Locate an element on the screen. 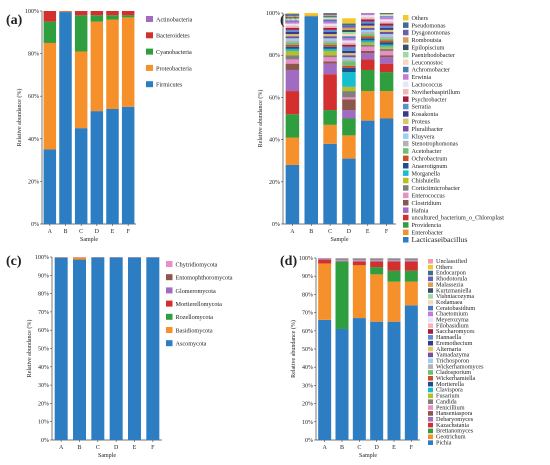  legend-label: Cyanobacteria is located at coordinates (174, 52).